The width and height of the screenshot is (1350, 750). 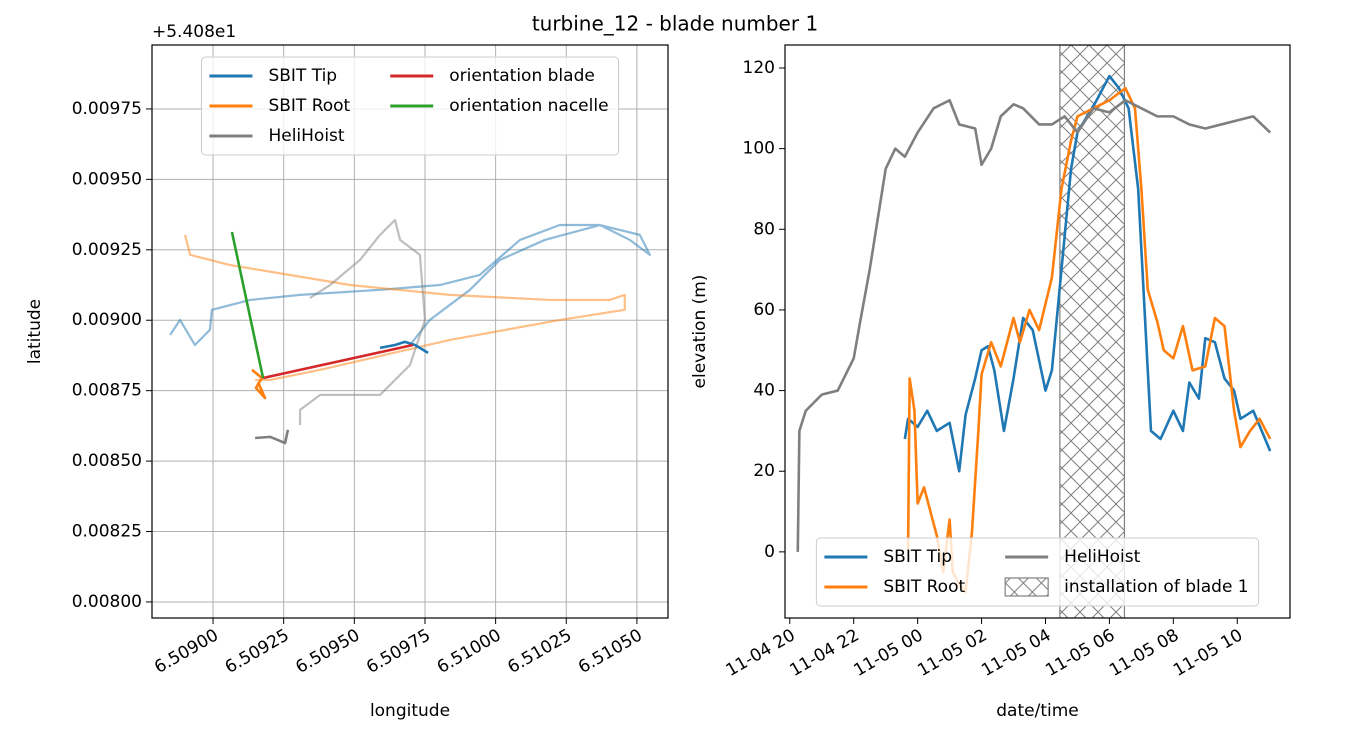 I want to click on y-tick-label: 0.00800, so click(x=107, y=602).